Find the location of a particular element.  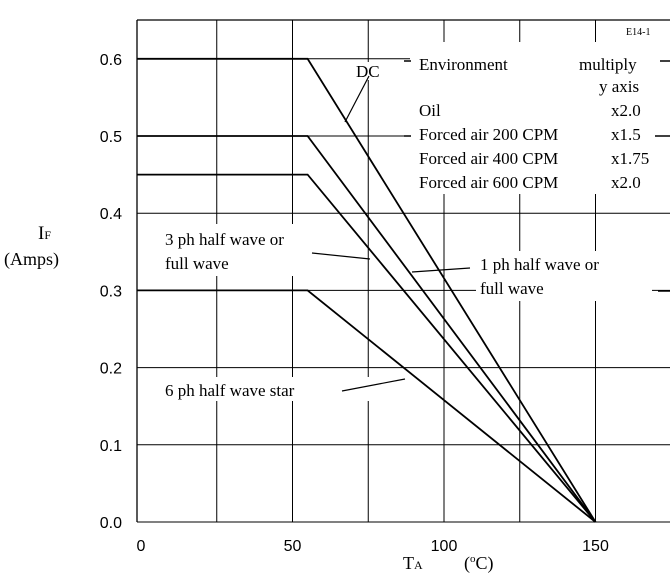

x-tick-label: 150 is located at coordinates (595, 546).